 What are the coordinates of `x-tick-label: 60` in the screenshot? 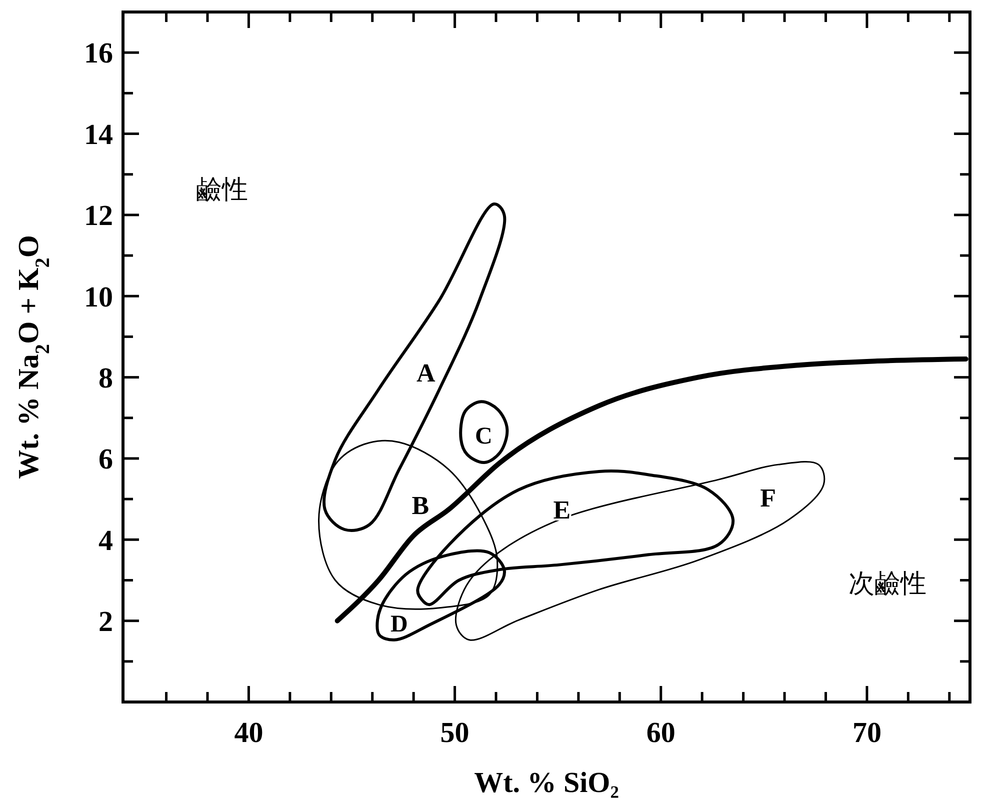 It's located at (661, 733).